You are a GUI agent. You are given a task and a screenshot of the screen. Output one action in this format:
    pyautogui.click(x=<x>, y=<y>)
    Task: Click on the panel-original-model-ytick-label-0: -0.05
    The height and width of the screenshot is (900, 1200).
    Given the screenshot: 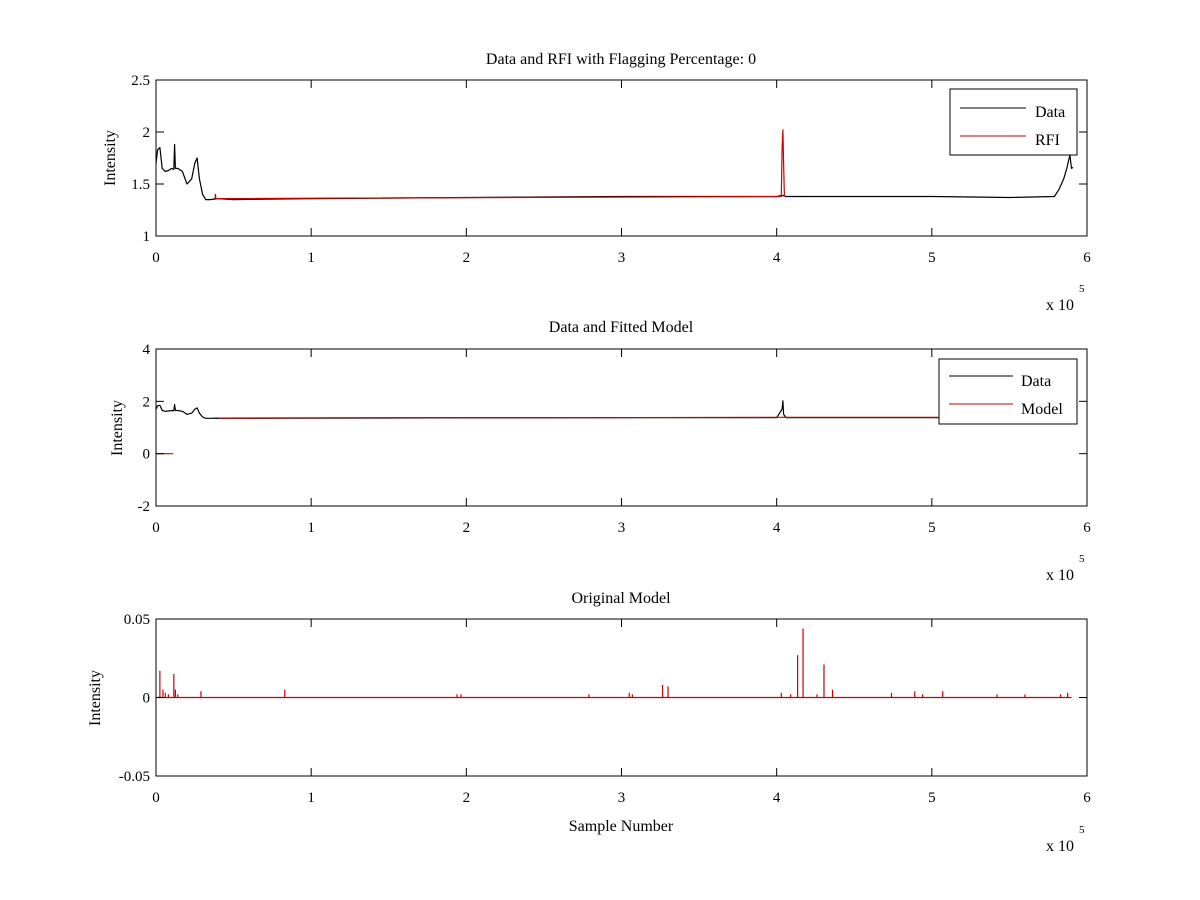 What is the action you would take?
    pyautogui.click(x=134, y=777)
    